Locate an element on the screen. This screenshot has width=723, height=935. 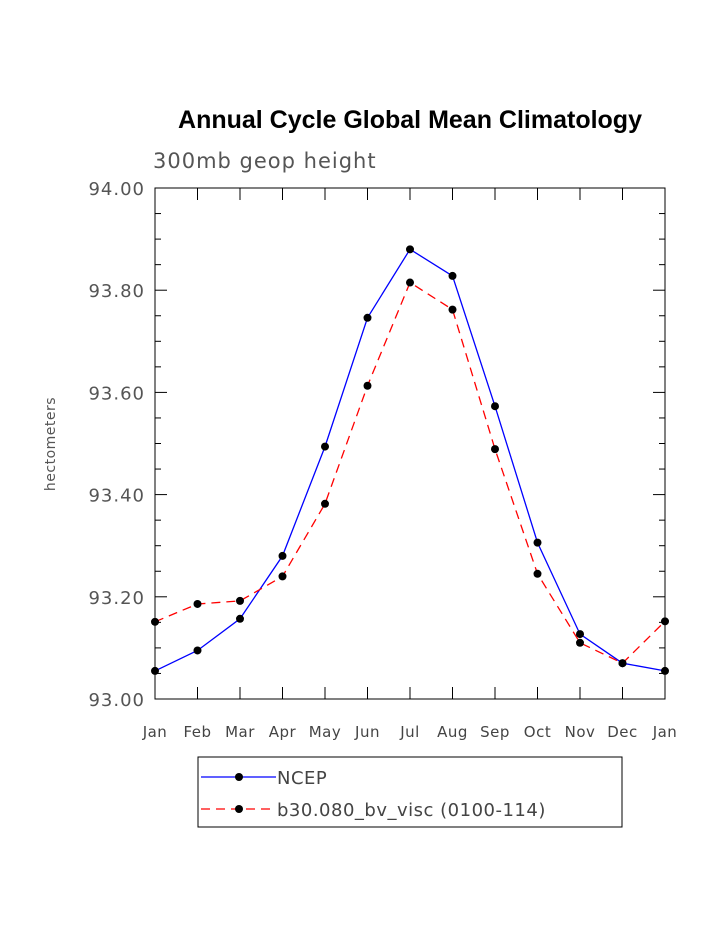
x-tick-label: Sep is located at coordinates (495, 732).